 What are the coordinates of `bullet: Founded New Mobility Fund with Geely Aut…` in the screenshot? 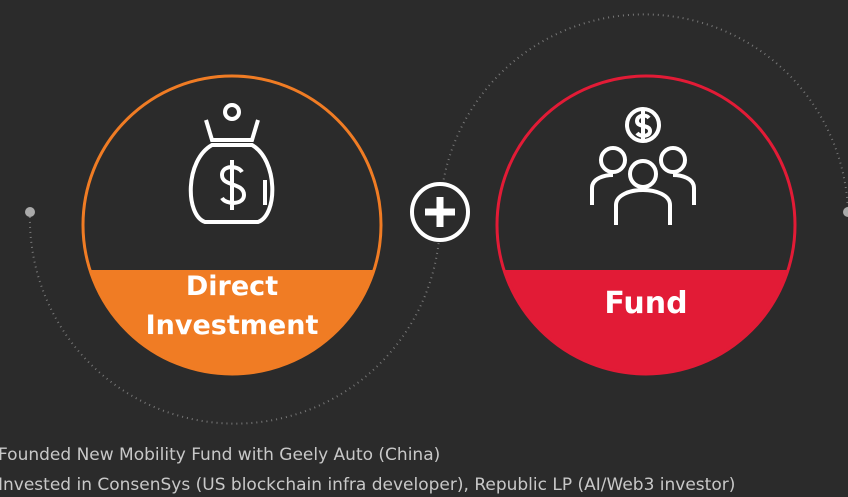 It's located at (220, 455).